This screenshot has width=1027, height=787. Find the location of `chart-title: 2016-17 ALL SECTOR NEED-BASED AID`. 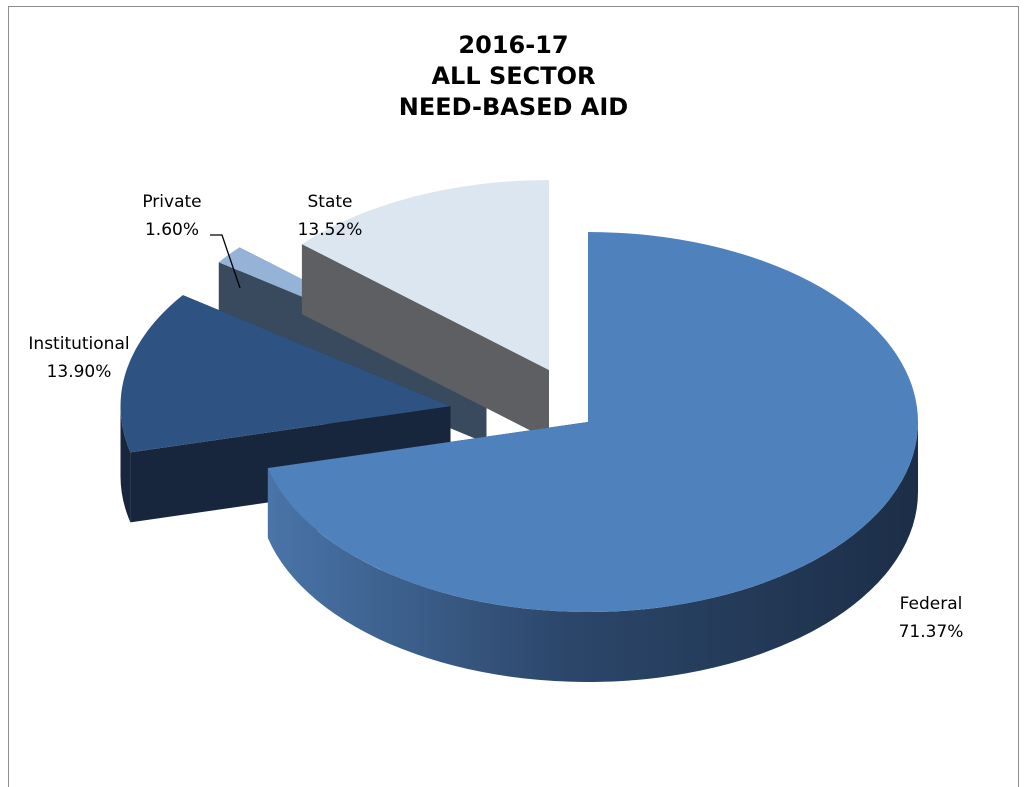

chart-title: 2016-17 ALL SECTOR NEED-BASED AID is located at coordinates (513, 76).